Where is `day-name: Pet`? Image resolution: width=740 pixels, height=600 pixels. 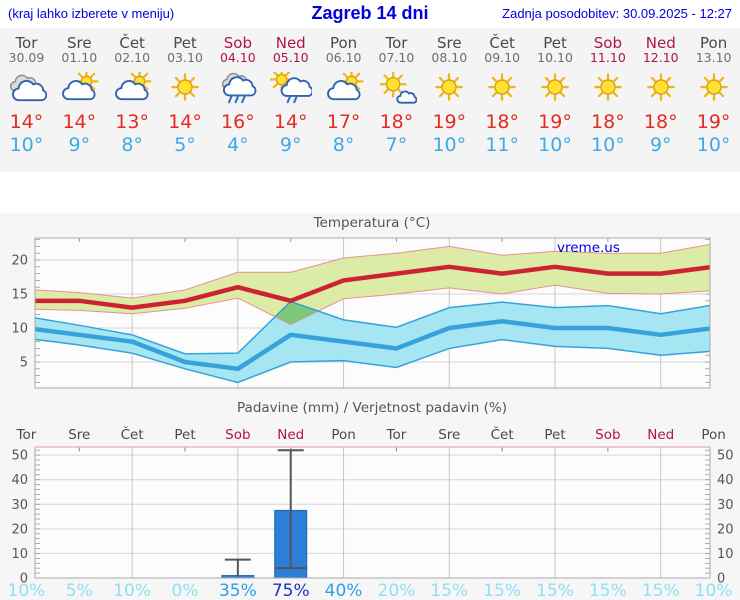 day-name: Pet is located at coordinates (185, 43).